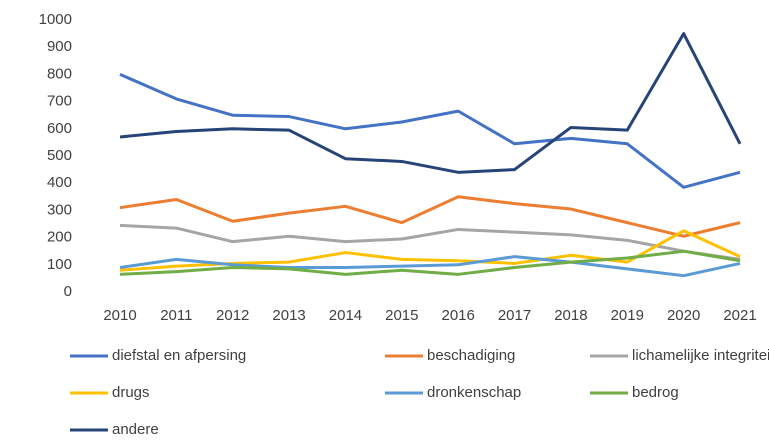 This screenshot has width=769, height=442. Describe the element at coordinates (471, 355) in the screenshot. I see `legend-label: beschadiging` at that location.